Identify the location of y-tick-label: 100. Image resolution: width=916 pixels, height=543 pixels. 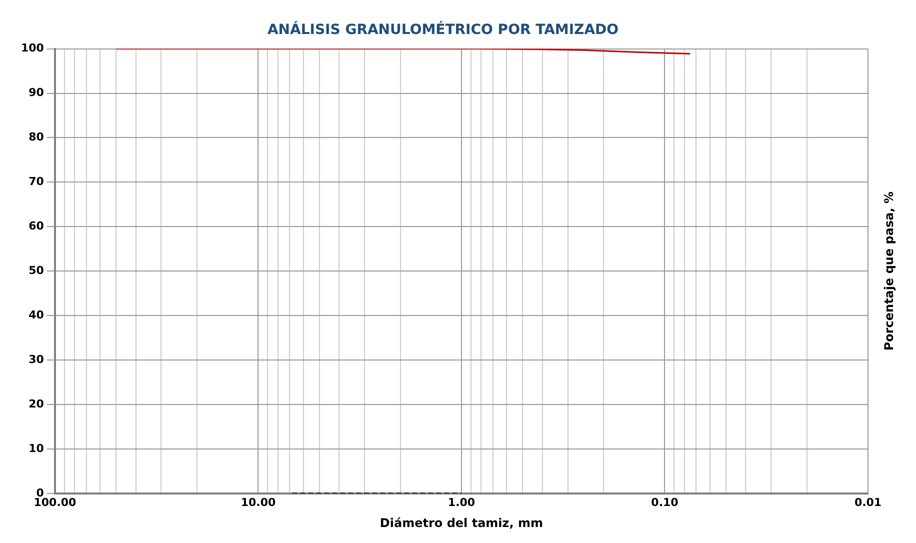
(32, 48).